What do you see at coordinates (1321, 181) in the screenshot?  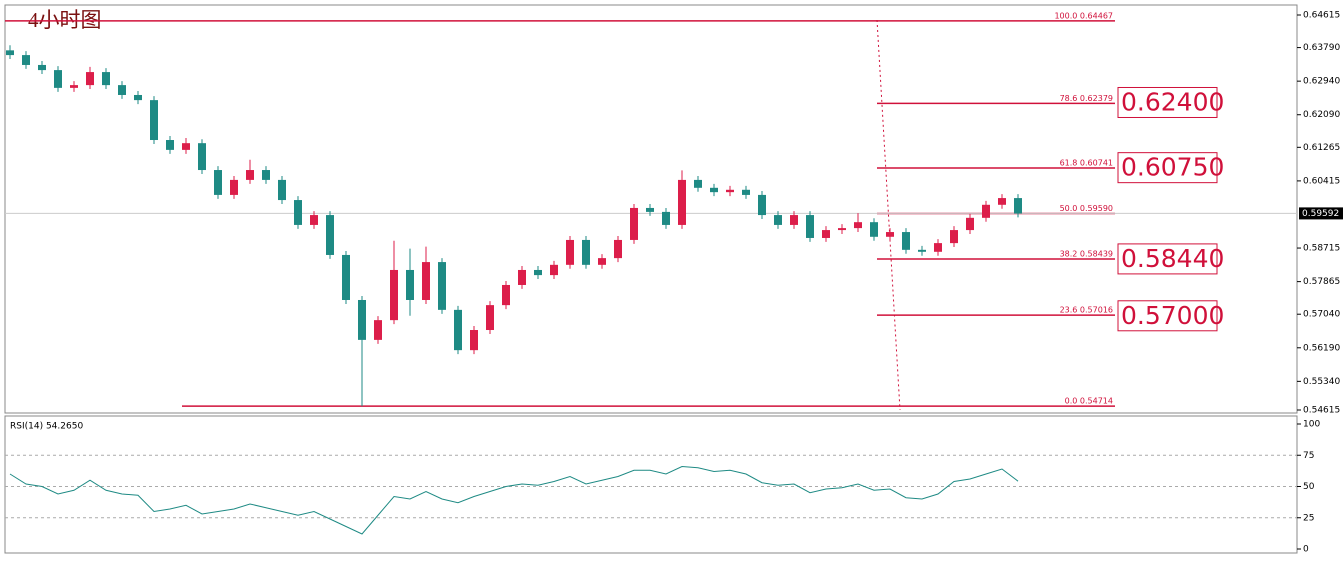 I see `y-tick-label: 0.60415` at bounding box center [1321, 181].